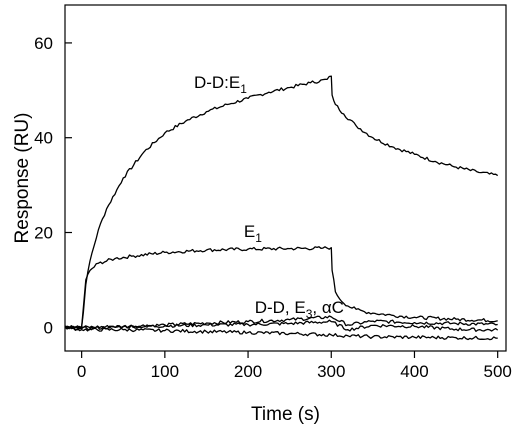  What do you see at coordinates (248, 371) in the screenshot?
I see `x-tick-label: 200` at bounding box center [248, 371].